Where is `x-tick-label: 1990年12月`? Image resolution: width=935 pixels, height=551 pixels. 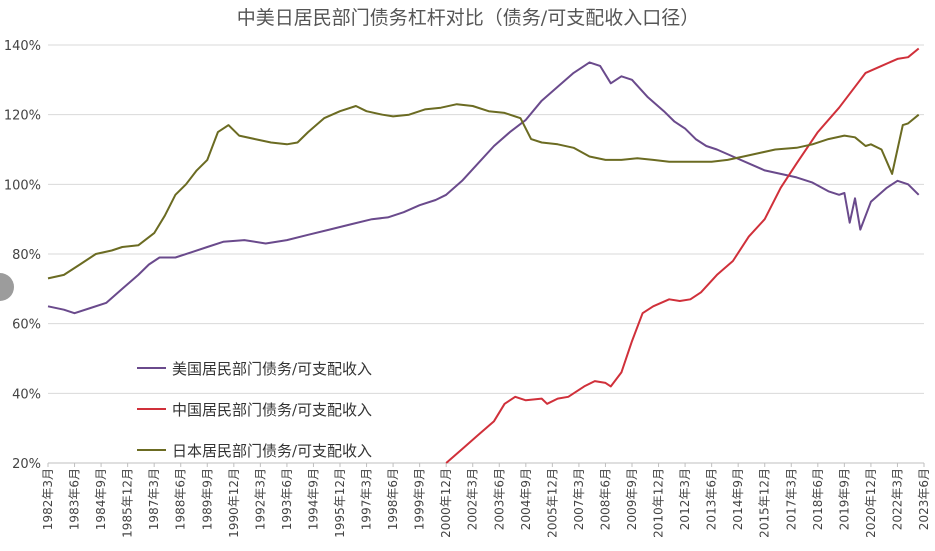 x-tick-label: 1990年12月 is located at coordinates (234, 503).